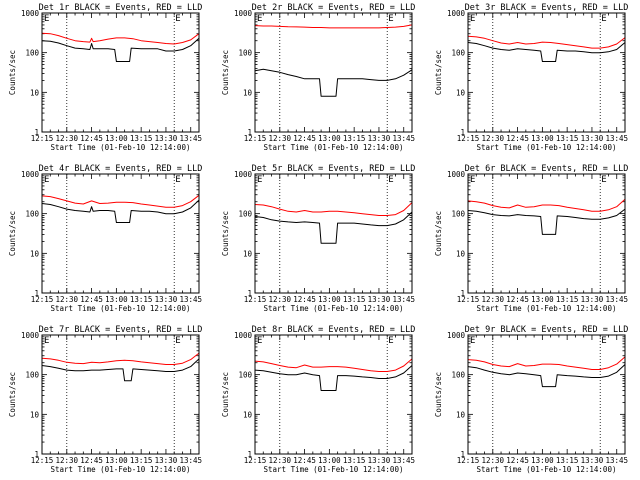 Image resolution: width=640 pixels, height=480 pixels. I want to click on panel-title: Det 7r BLACK = Events, RED = LLD, so click(121, 330).